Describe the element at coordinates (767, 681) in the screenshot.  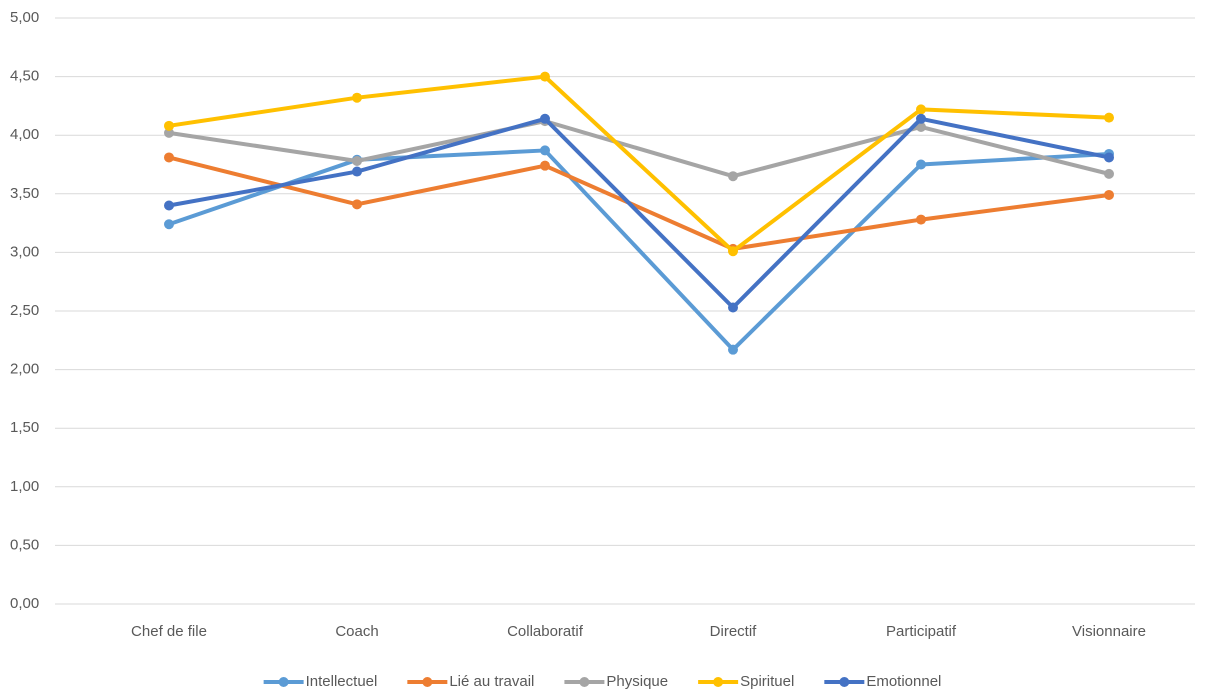
I see `legend-label: Spirituel` at that location.